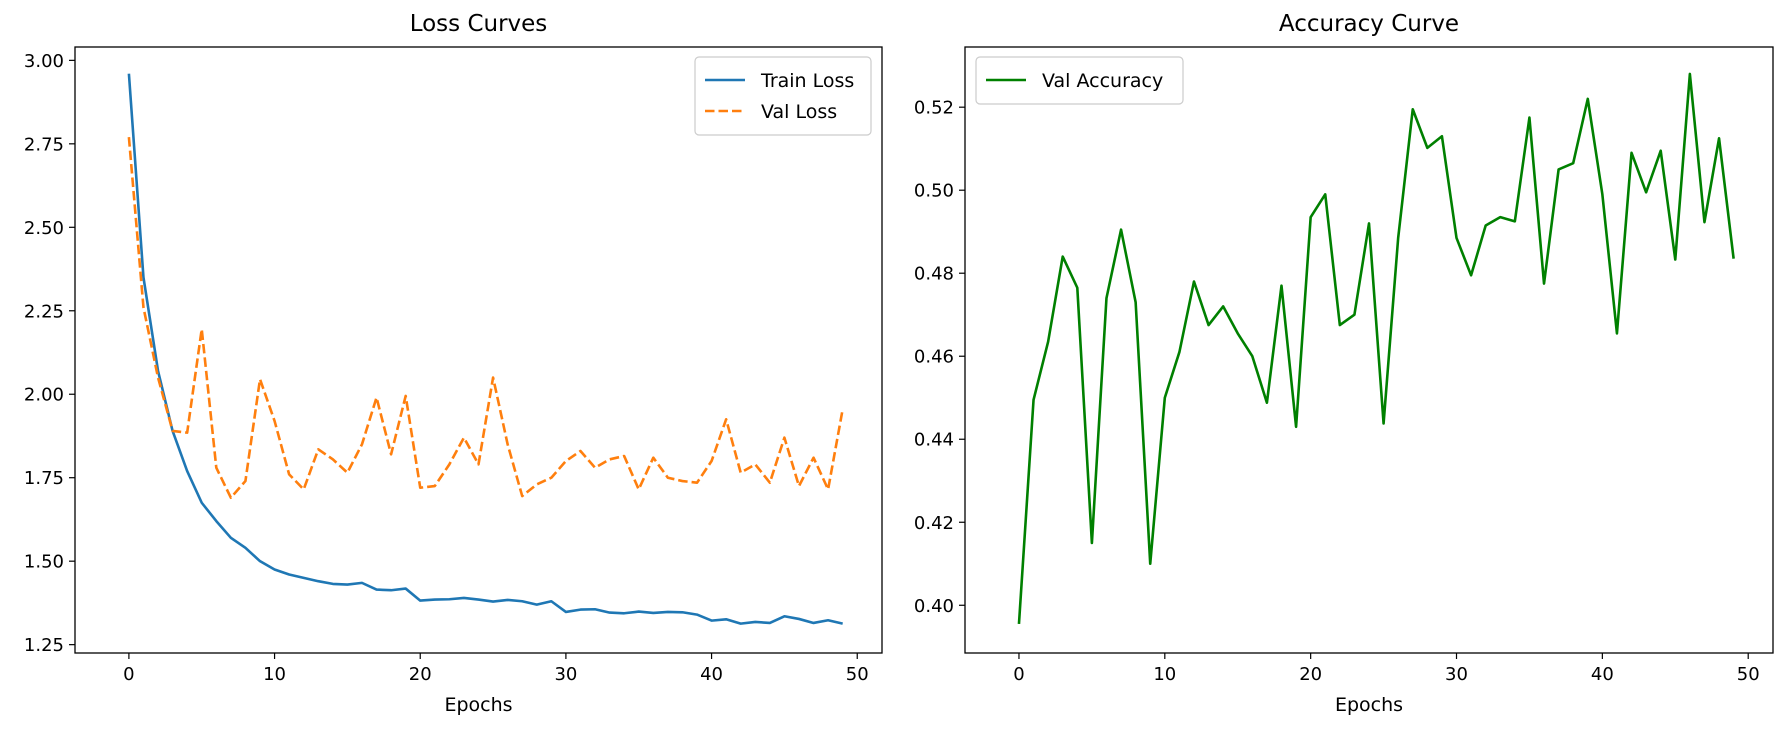 The width and height of the screenshot is (1785, 731). I want to click on acc-y-tick-label: 0.46, so click(934, 357).